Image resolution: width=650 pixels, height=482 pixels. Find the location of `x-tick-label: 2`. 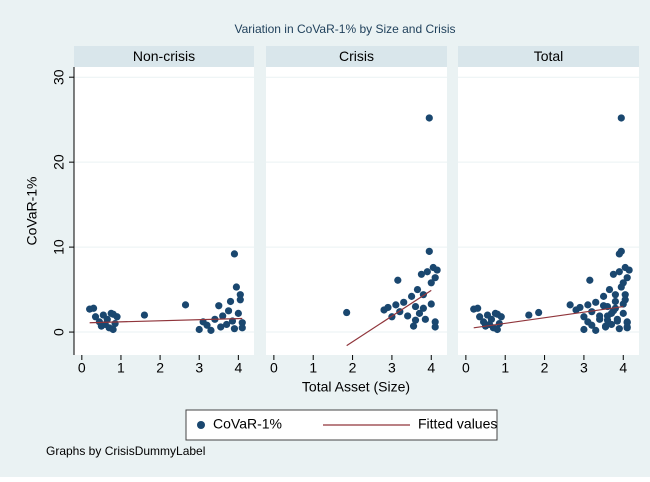

x-tick-label: 2 is located at coordinates (160, 368).